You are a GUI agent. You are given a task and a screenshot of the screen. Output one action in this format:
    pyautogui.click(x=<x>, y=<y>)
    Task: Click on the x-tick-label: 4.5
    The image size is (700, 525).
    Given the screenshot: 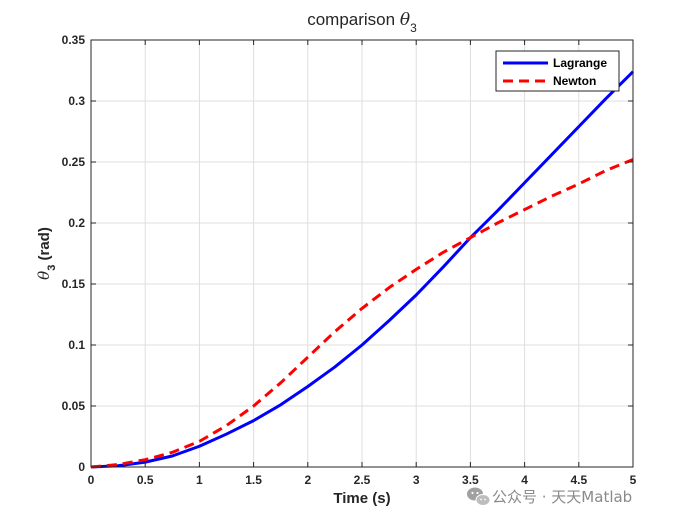 What is the action you would take?
    pyautogui.click(x=578, y=480)
    